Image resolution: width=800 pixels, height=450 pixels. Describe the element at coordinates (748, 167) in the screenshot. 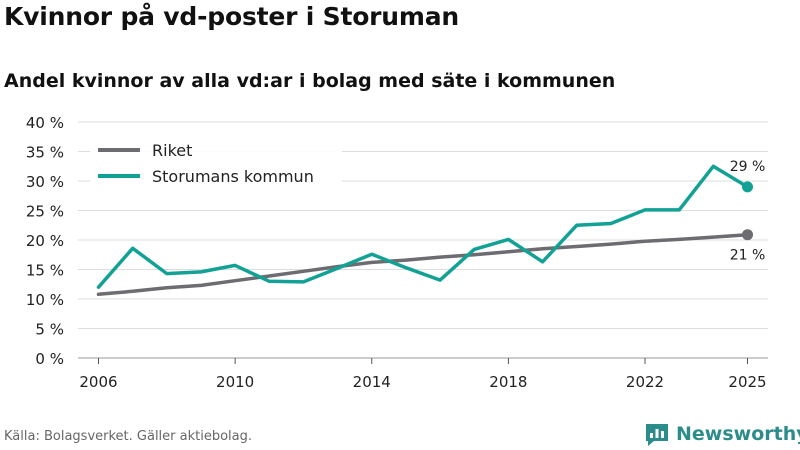

I see `series-end-label: 29 %` at that location.